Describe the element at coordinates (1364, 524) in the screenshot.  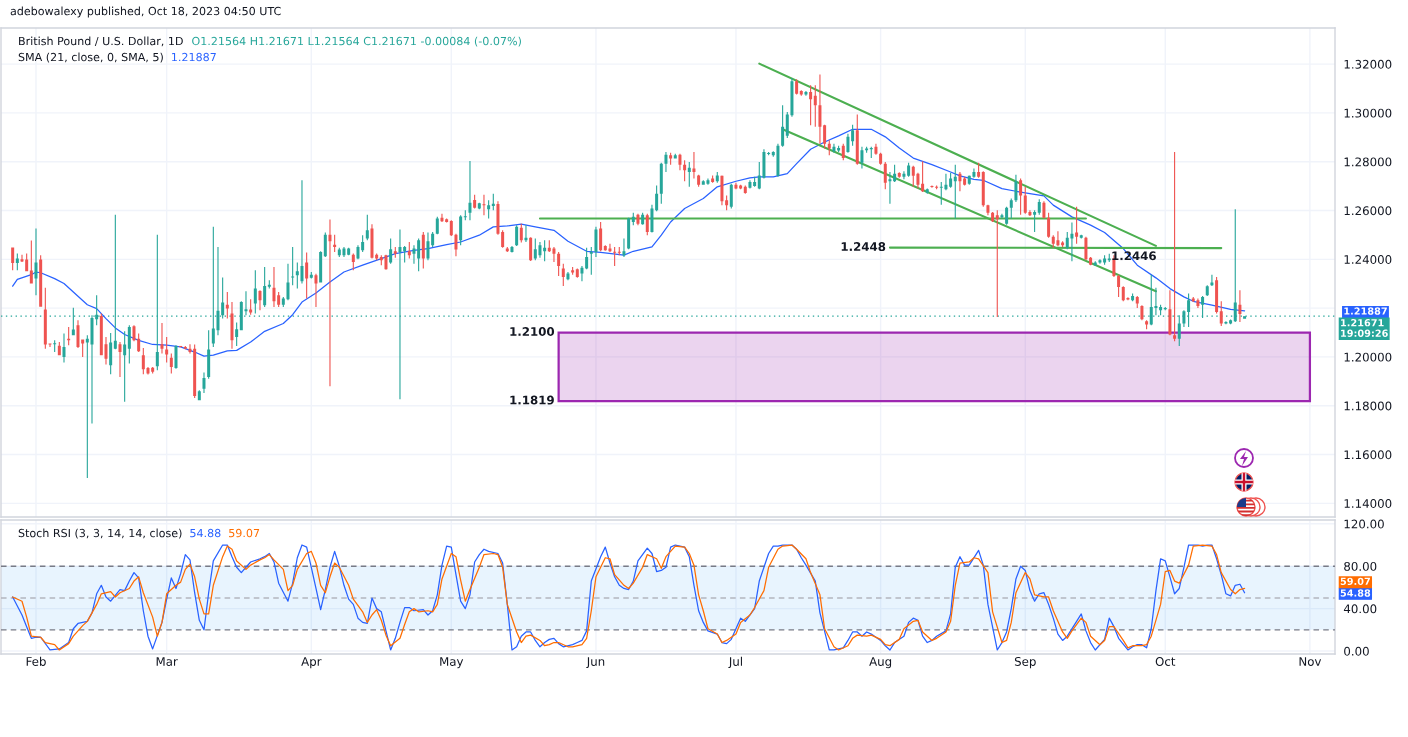
I see `y-tick-label: 120.00` at that location.